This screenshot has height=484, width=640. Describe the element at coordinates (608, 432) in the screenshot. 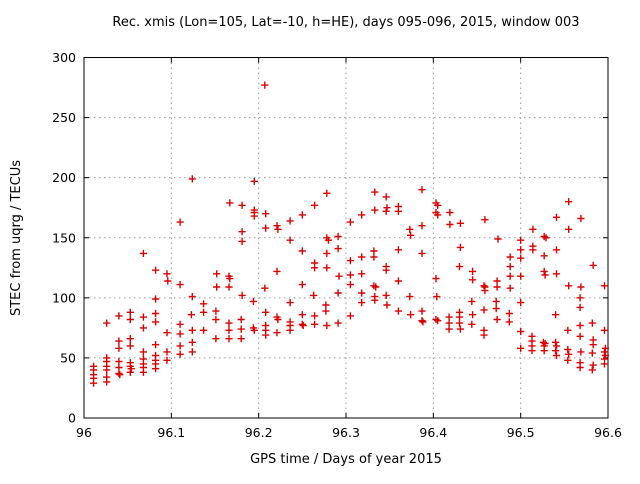

I see `x-tick-label: 96.6` at that location.